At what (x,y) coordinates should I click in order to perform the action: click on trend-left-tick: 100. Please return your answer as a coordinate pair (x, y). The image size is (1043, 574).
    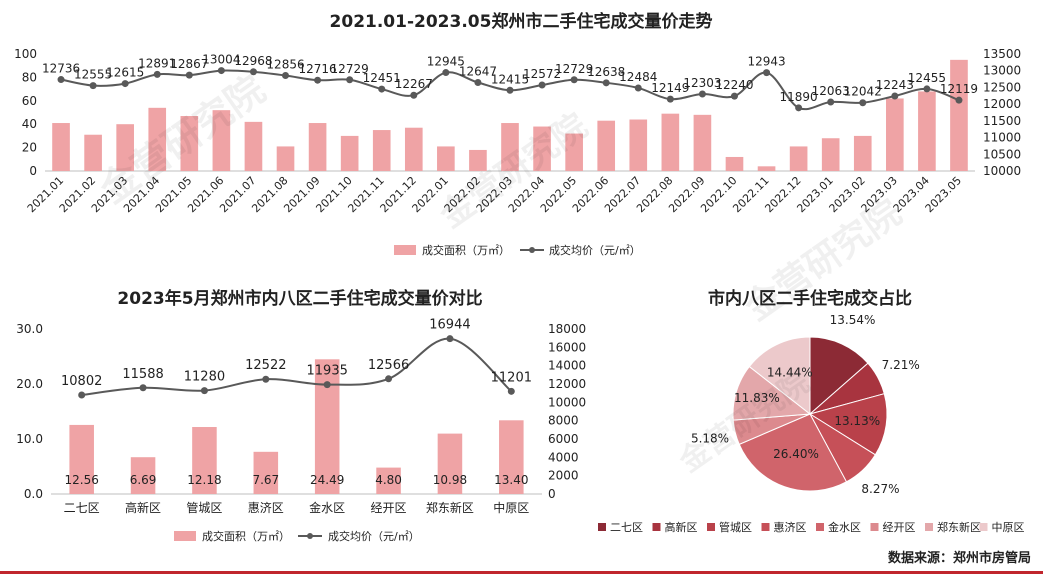
    Looking at the image, I should click on (25, 54).